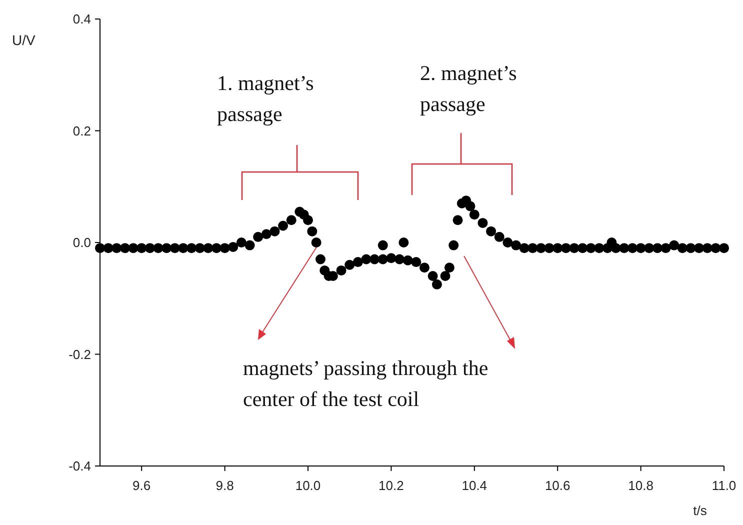 Image resolution: width=743 pixels, height=525 pixels. Describe the element at coordinates (24, 40) in the screenshot. I see `y-axis-title: U/V` at that location.